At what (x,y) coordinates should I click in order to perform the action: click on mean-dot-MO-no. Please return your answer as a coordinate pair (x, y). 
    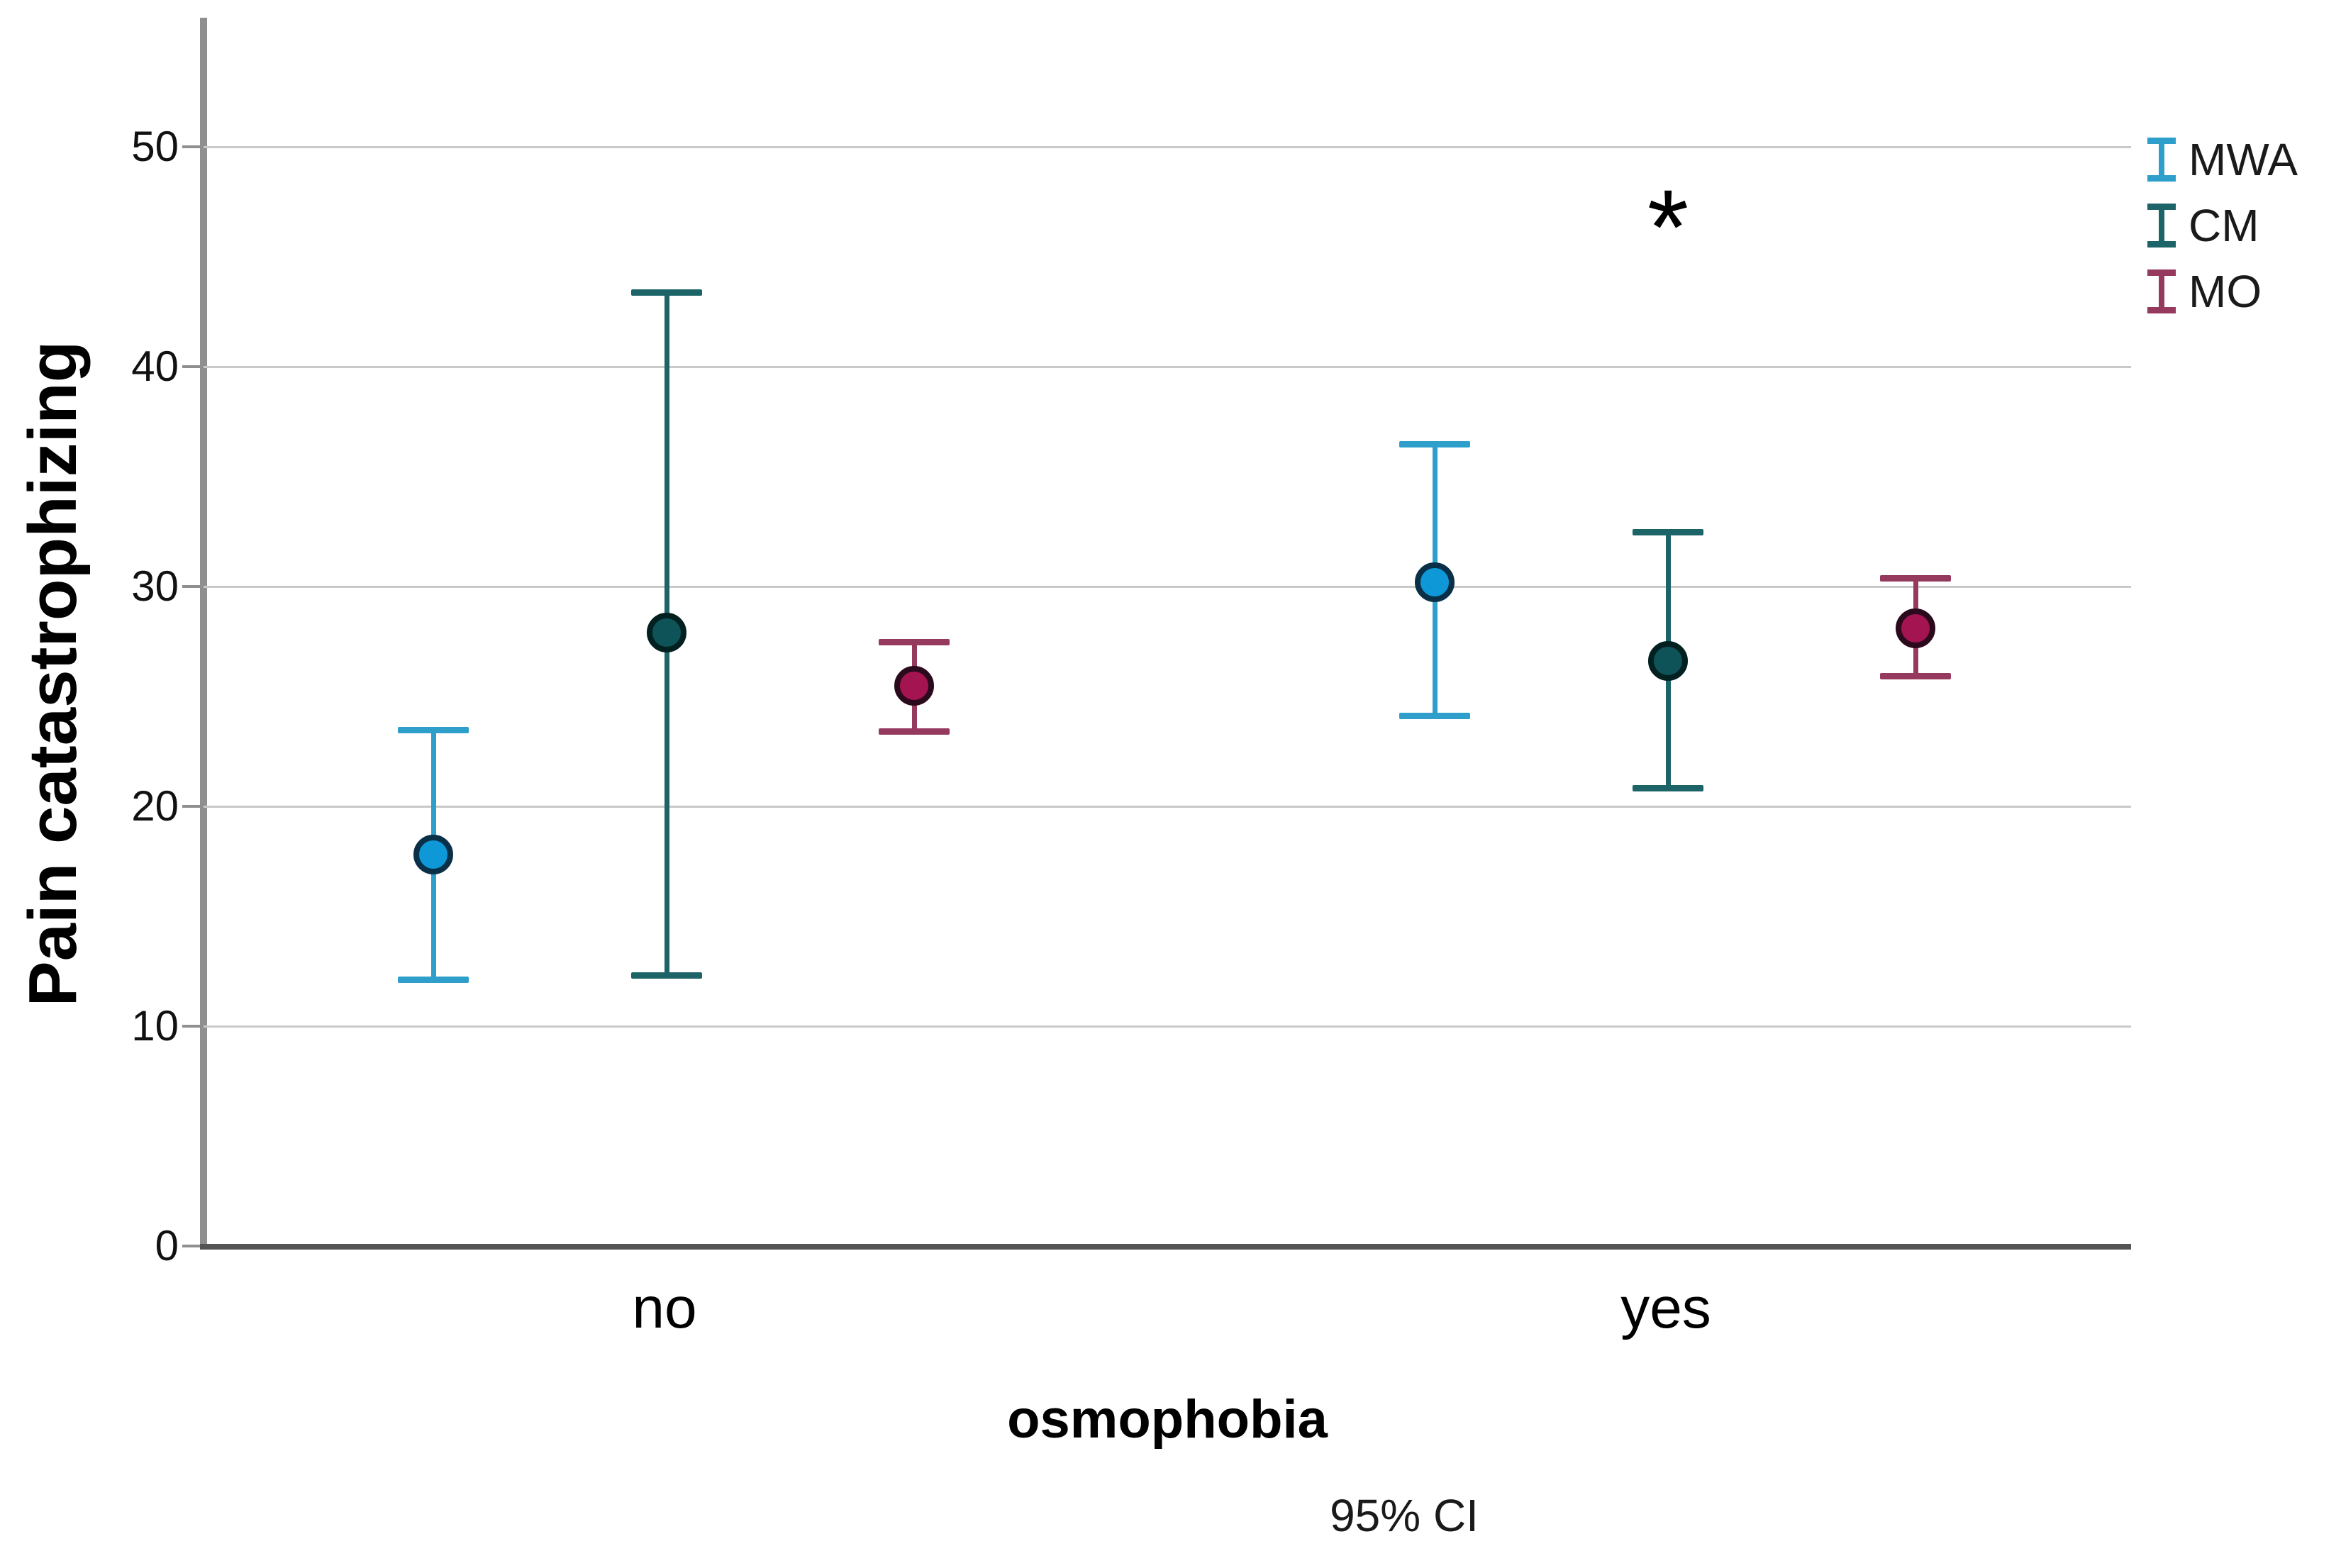
    Looking at the image, I should click on (914, 685).